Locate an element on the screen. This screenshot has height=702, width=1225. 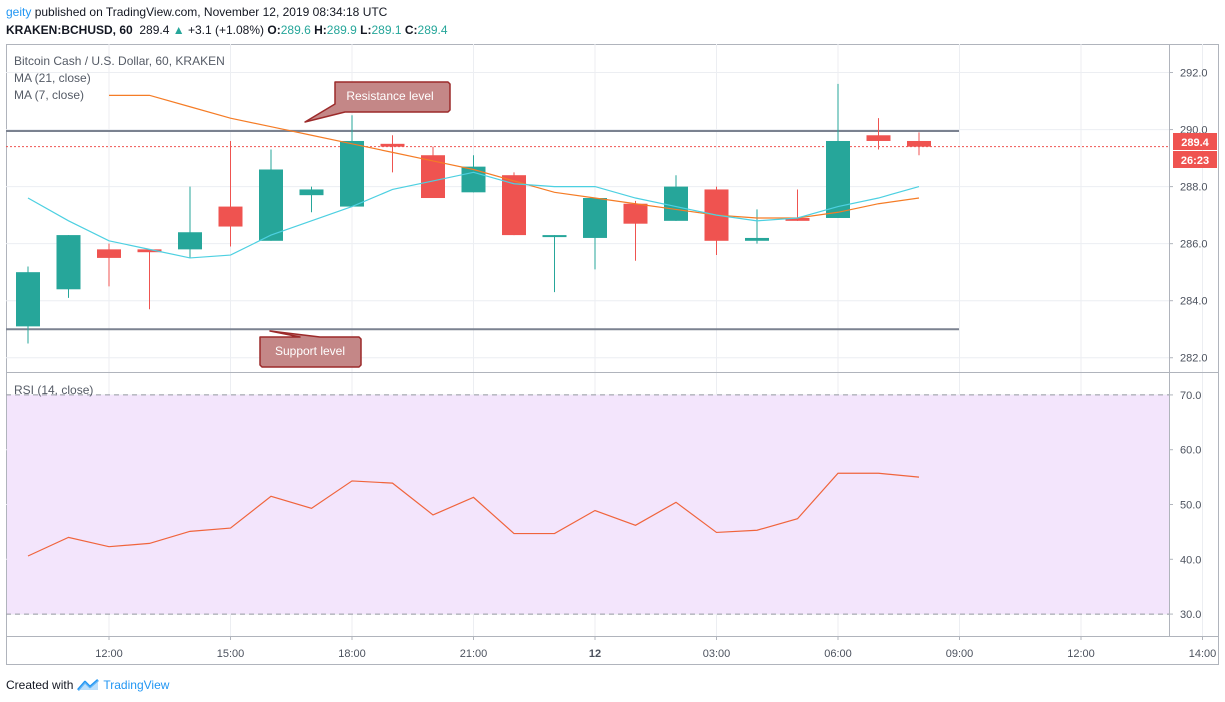
last-price: 289.4 is located at coordinates (154, 30).